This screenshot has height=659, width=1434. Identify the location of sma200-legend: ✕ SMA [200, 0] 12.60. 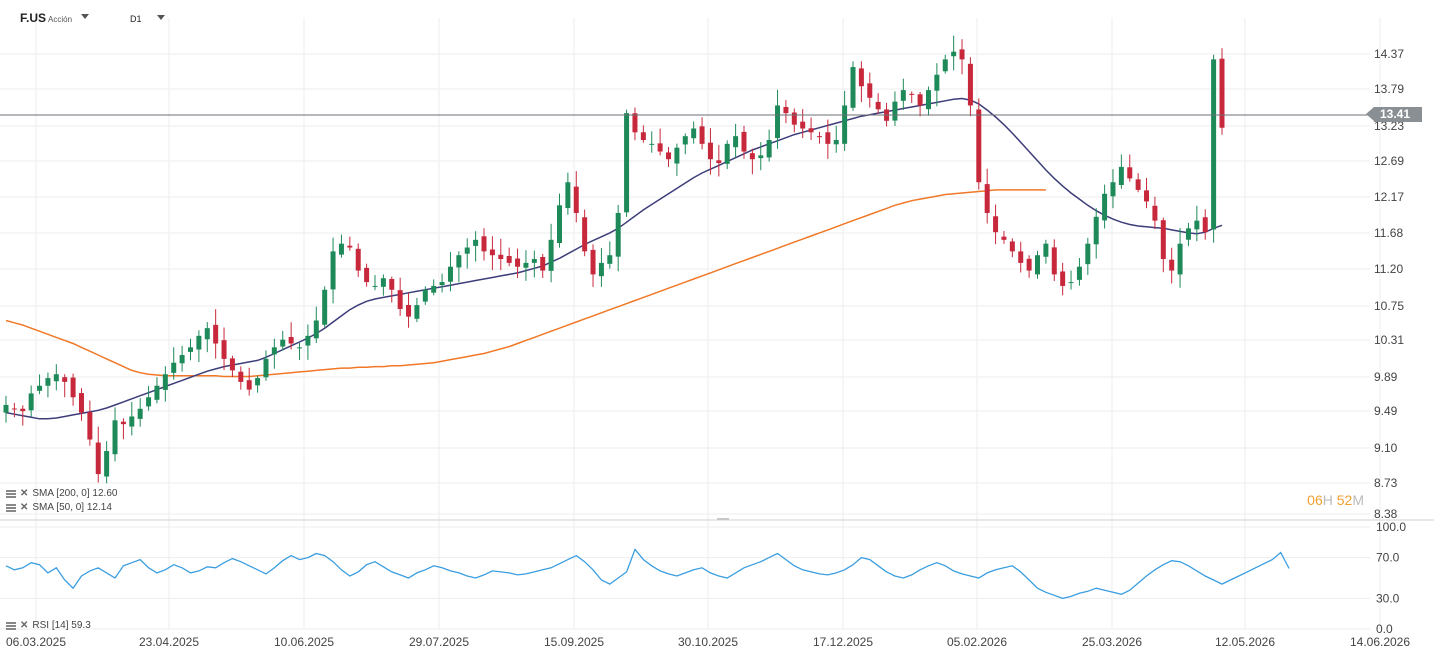
(61, 493).